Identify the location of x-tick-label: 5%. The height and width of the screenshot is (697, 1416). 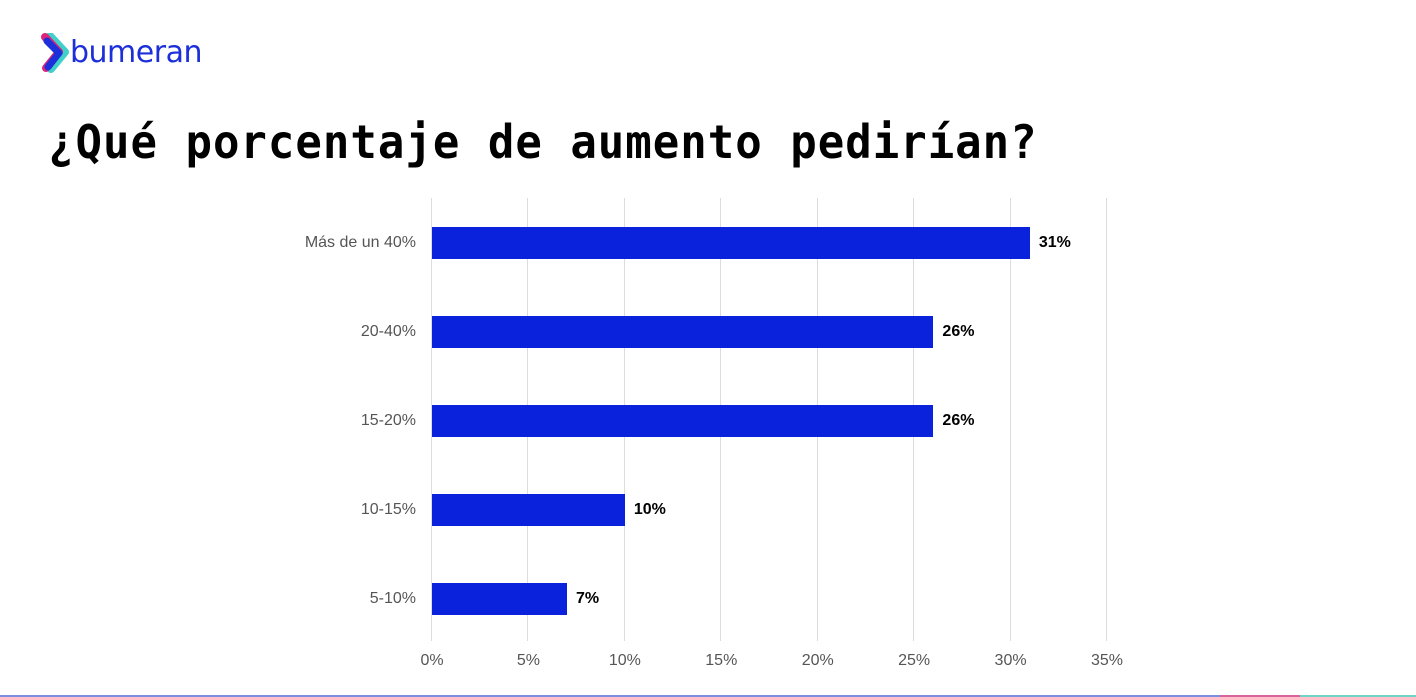
(528, 660).